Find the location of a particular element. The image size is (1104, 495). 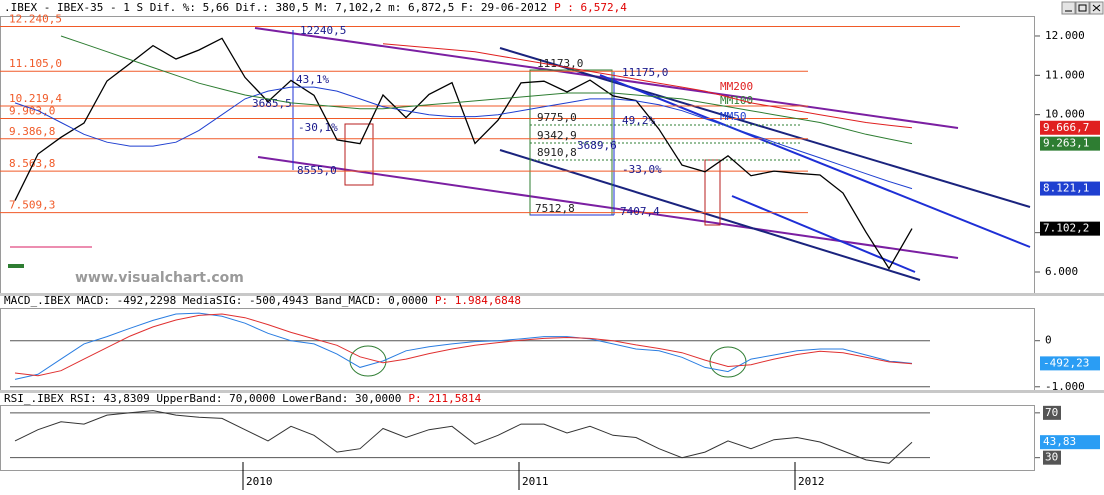

annotation: 9342,9 is located at coordinates (557, 135).